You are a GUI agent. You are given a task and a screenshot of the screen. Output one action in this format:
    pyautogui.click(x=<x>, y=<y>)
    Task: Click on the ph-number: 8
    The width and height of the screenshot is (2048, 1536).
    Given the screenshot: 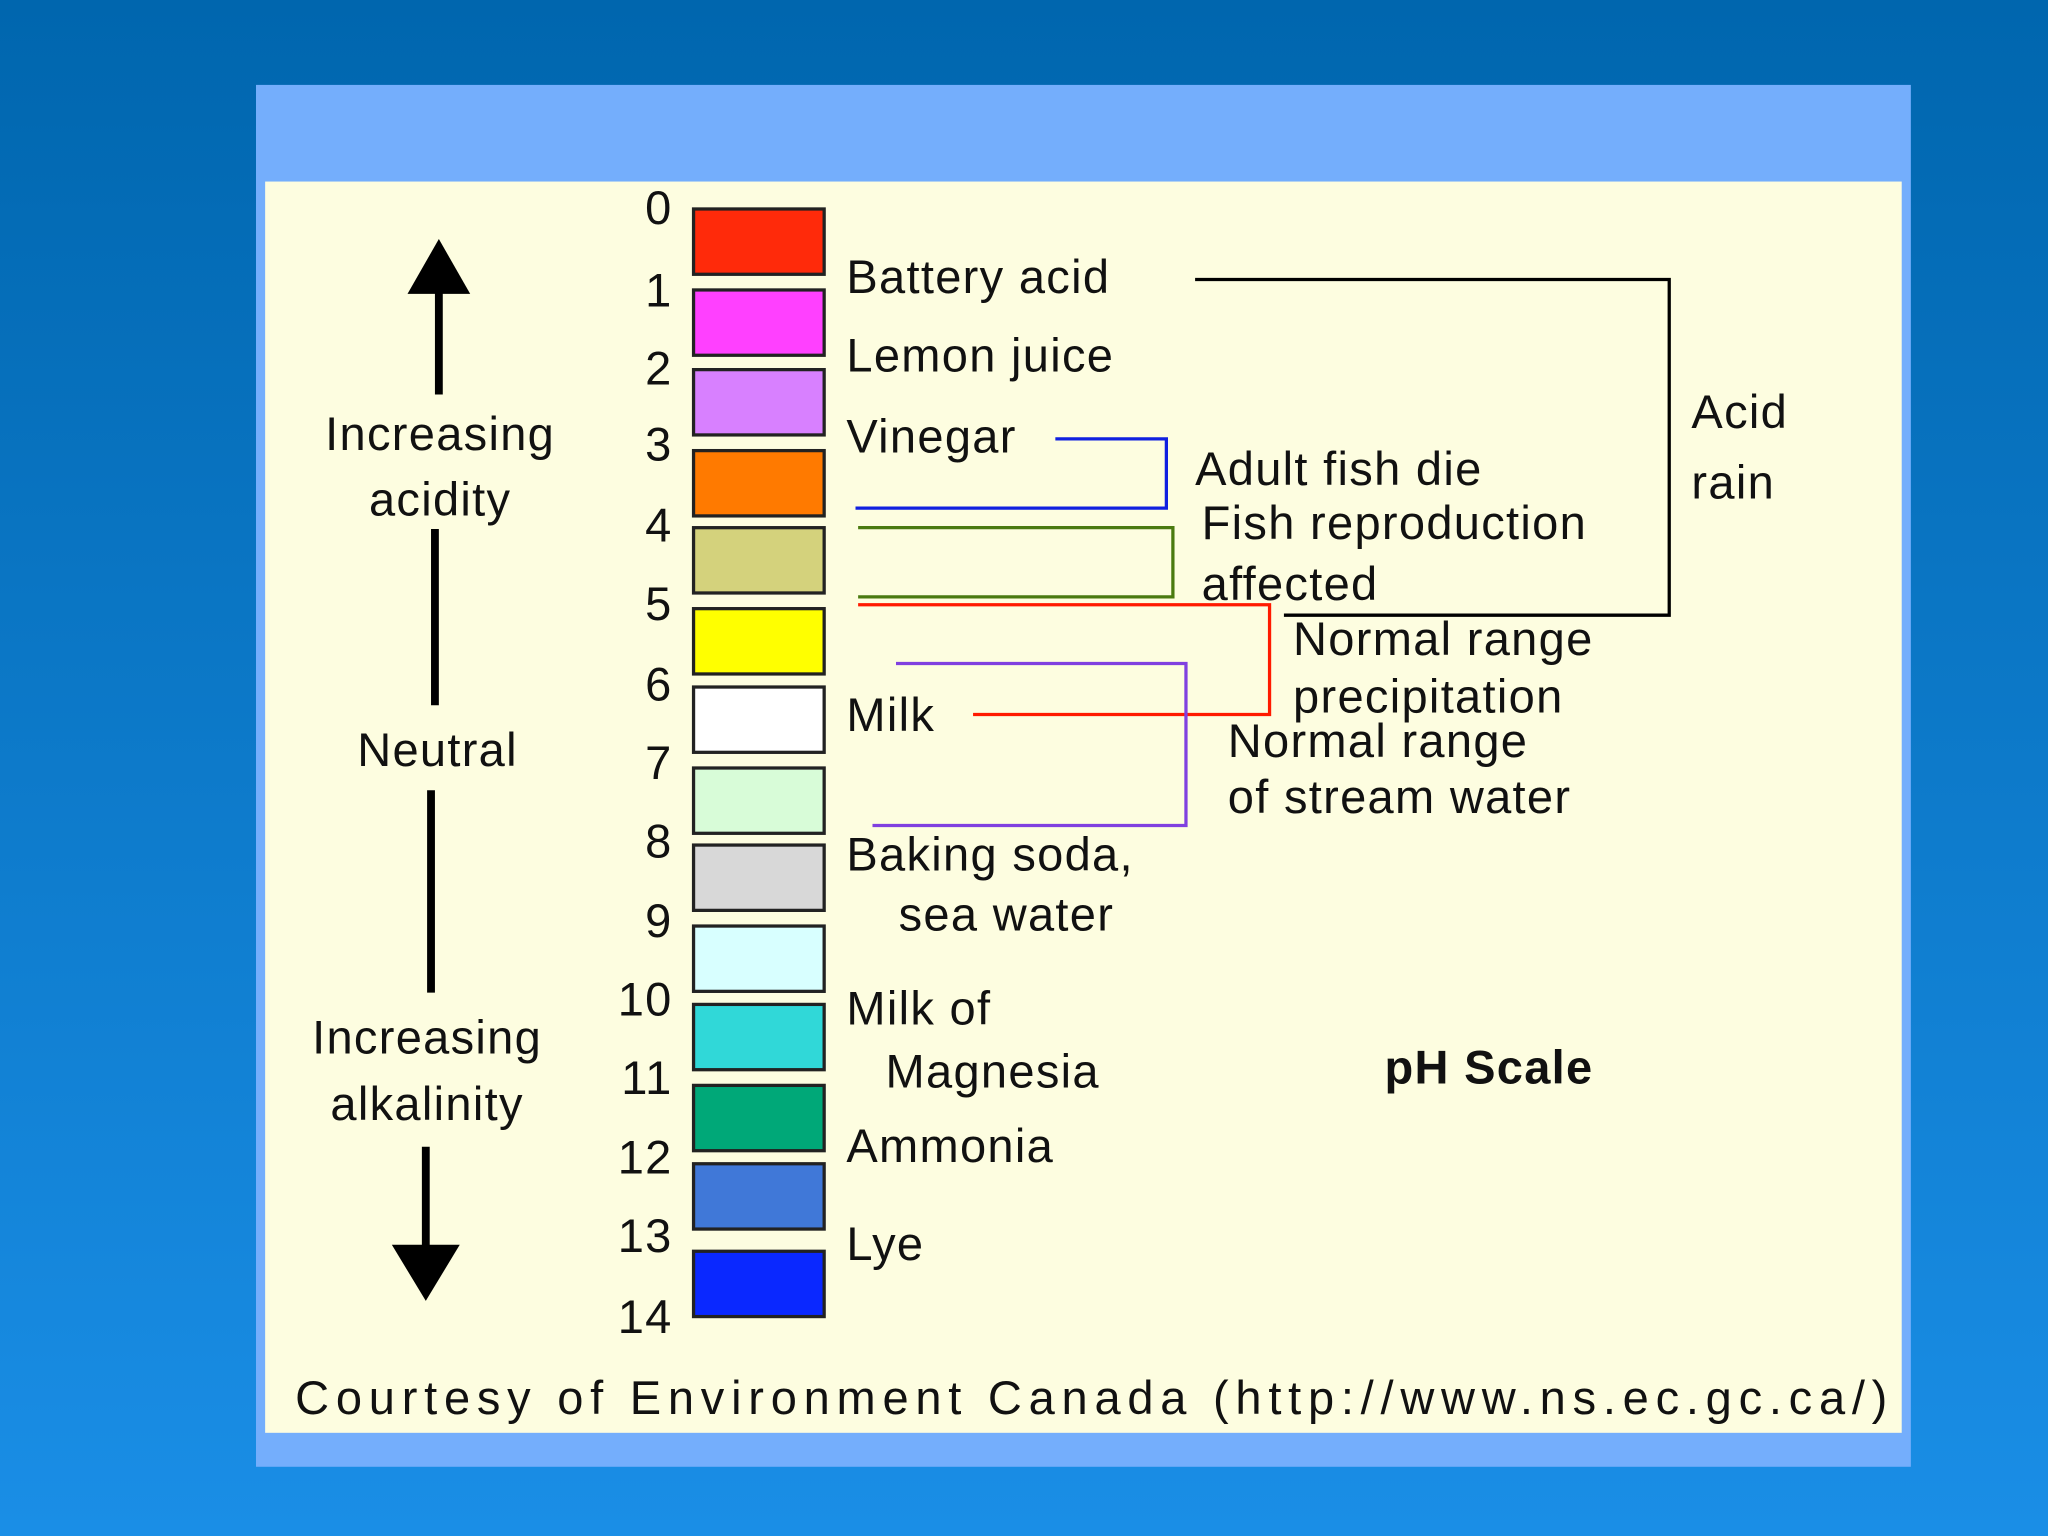 What is the action you would take?
    pyautogui.click(x=658, y=840)
    